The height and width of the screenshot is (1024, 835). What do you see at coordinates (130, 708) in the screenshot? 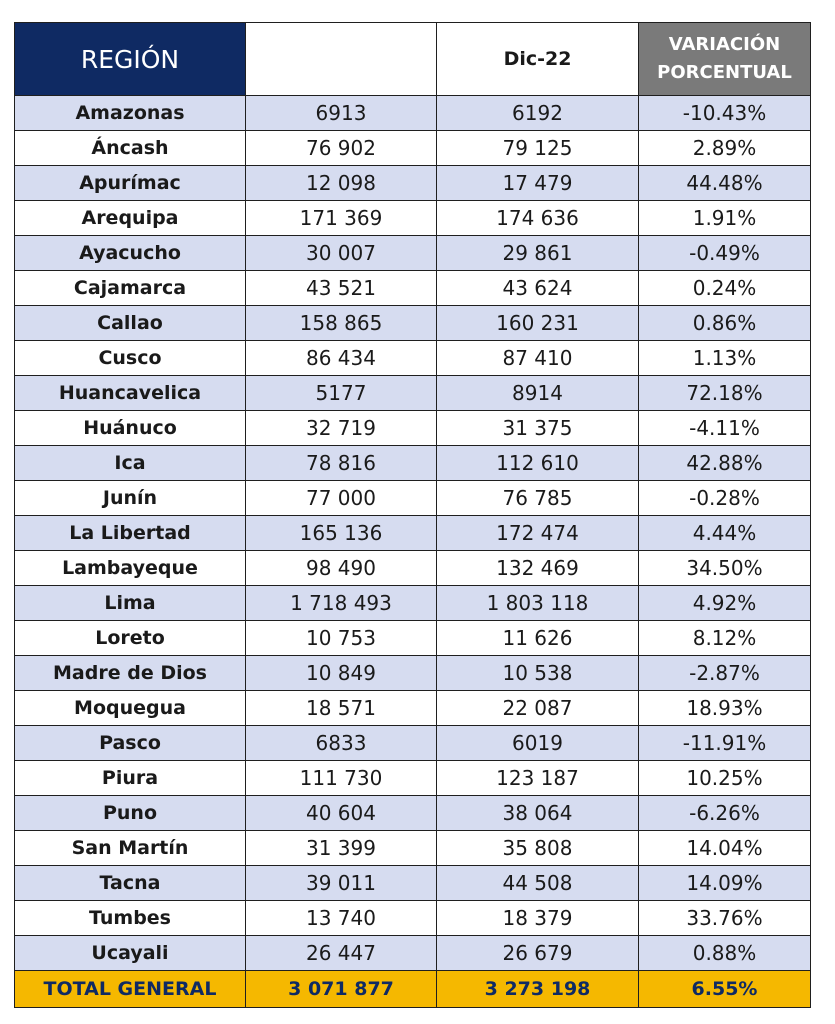
I see `region-cell: Moquegua` at bounding box center [130, 708].